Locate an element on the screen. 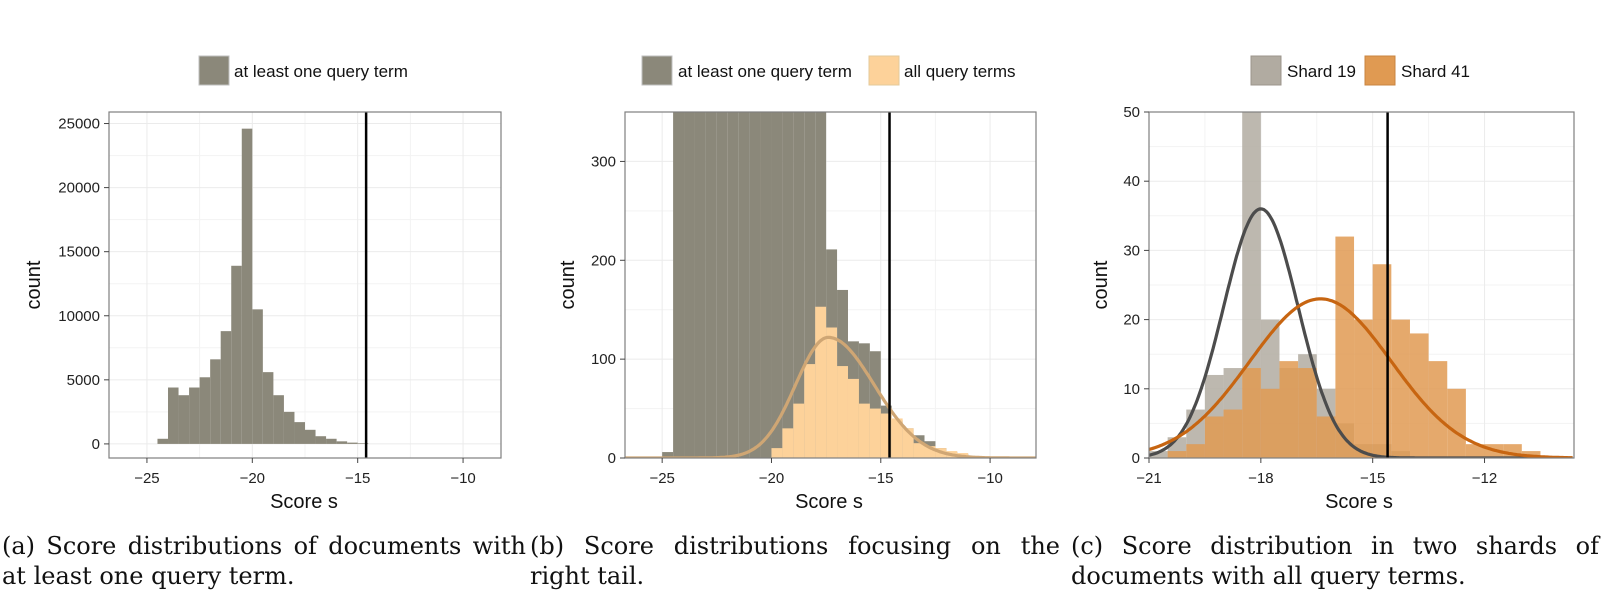 Image resolution: width=1601 pixels, height=606 pixels. legend-a-label-0: at least one query term is located at coordinates (321, 71).